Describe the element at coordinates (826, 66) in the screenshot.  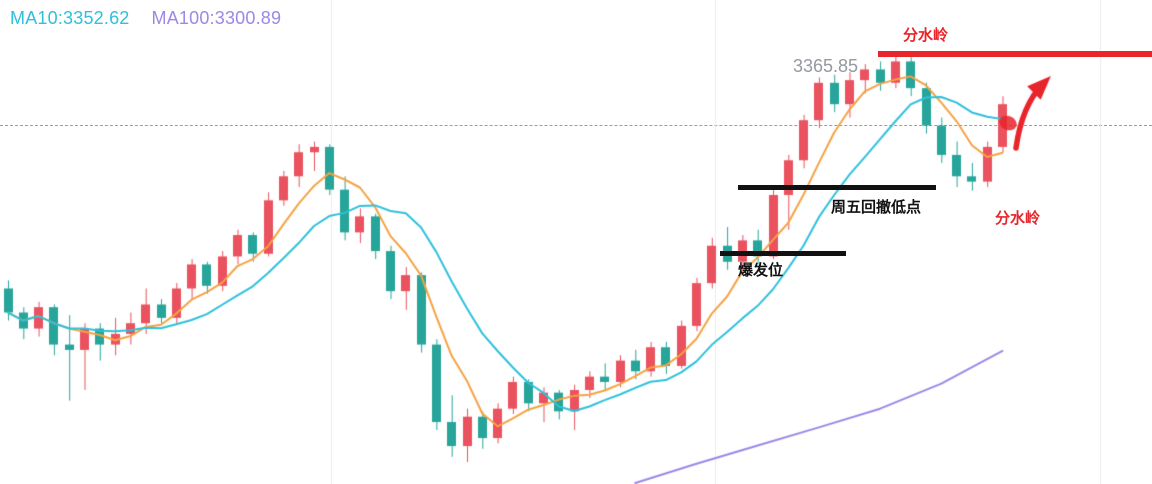
I see `high-price-label: 3365.85` at that location.